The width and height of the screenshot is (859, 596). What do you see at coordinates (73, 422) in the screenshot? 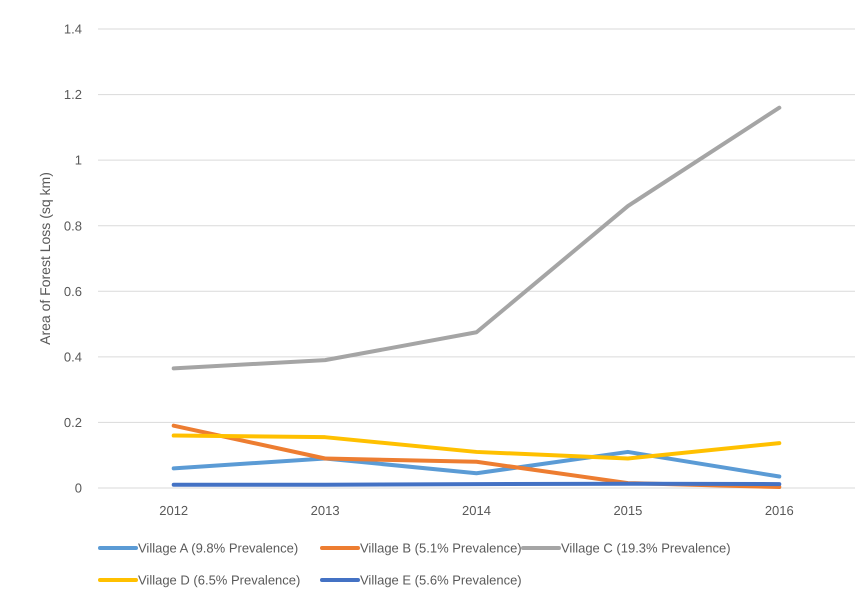
I see `y-tick-label: 0.2` at bounding box center [73, 422].